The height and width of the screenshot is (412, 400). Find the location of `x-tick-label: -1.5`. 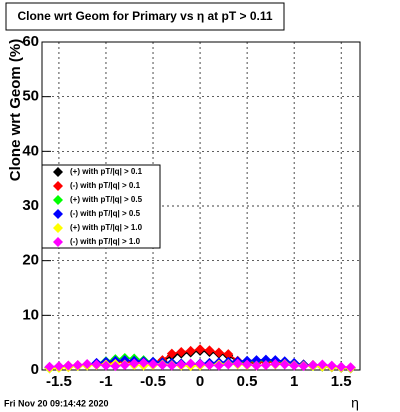

x-tick-label: -1.5 is located at coordinates (59, 381).